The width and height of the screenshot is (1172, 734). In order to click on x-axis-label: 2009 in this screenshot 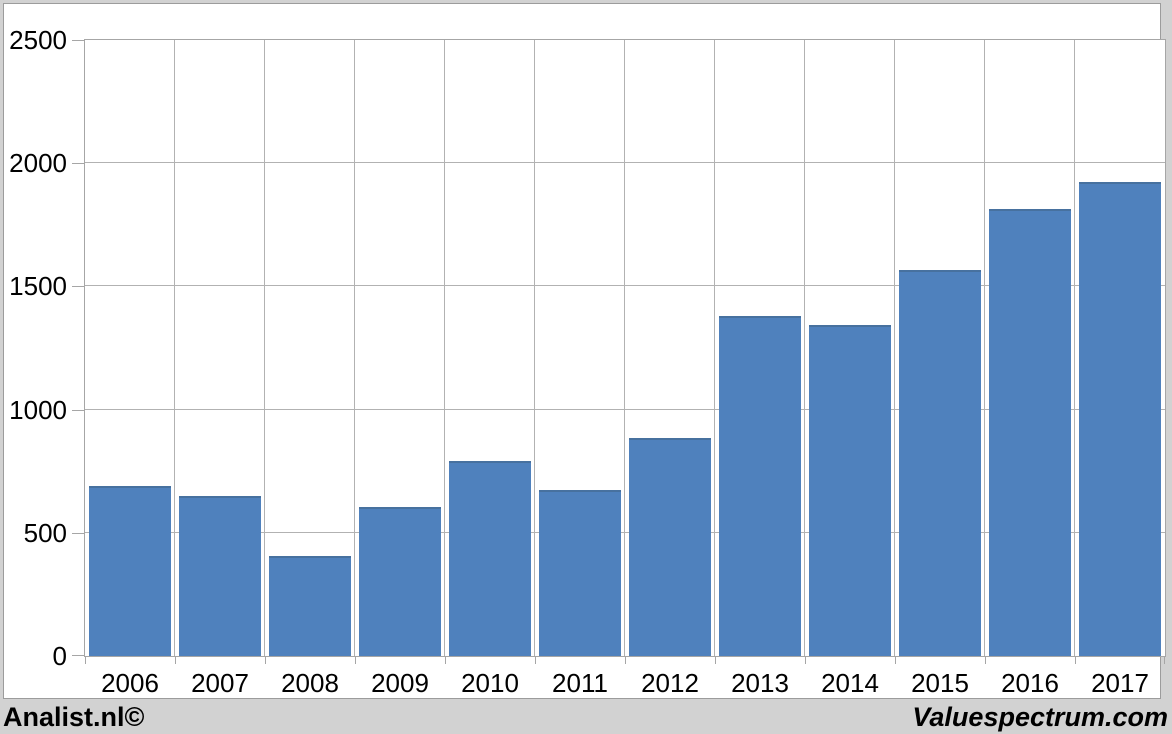, I will do `click(400, 683)`.